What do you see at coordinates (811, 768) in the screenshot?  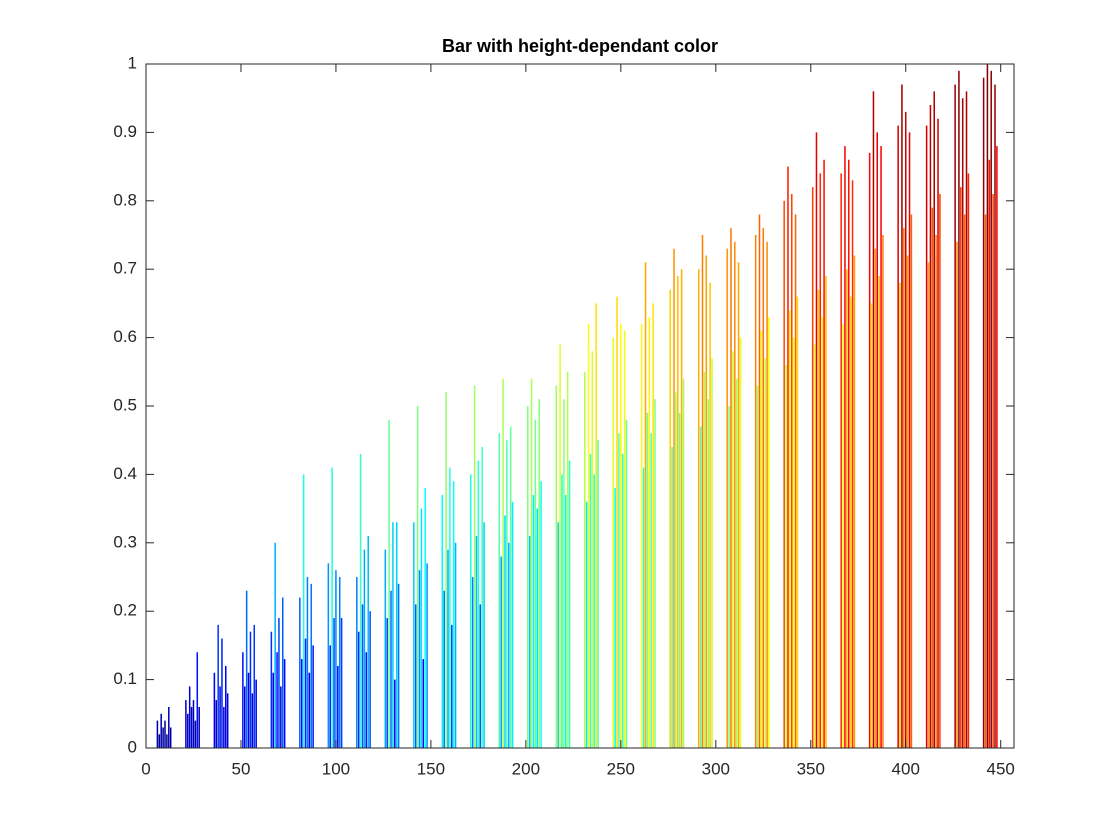 I see `x-tick-label: 350` at bounding box center [811, 768].